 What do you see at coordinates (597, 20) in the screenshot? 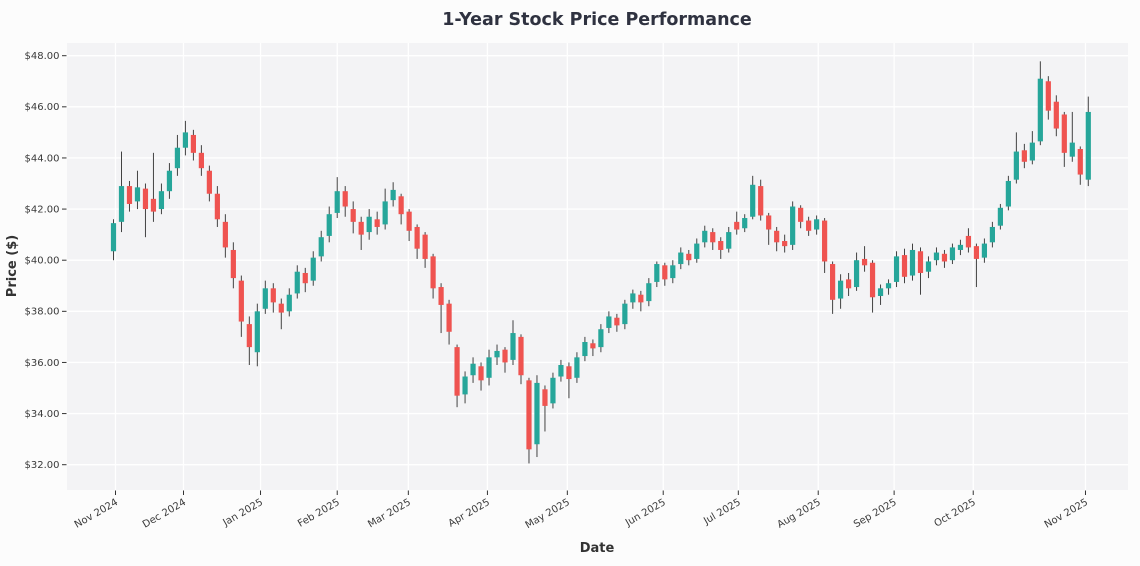
I see `chart-title: 1-Year Stock Price Performance` at bounding box center [597, 20].